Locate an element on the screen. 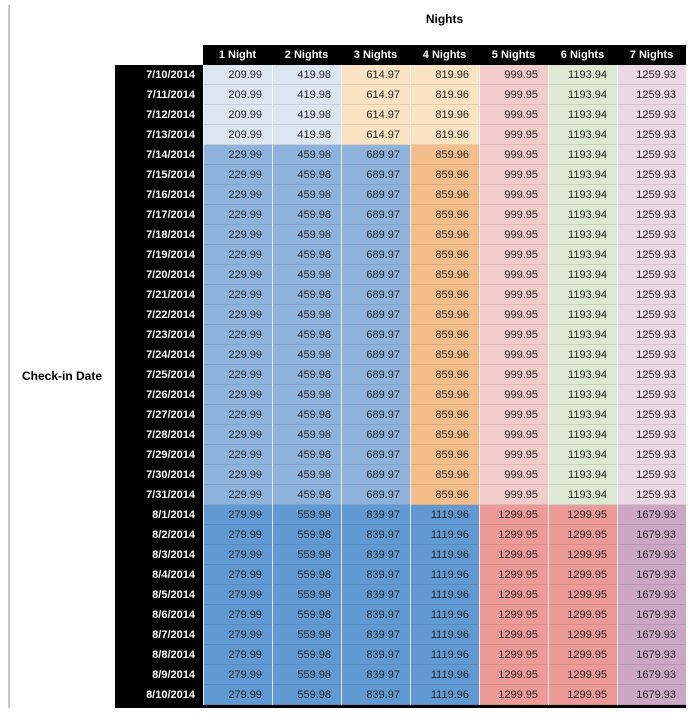 Image resolution: width=688 pixels, height=717 pixels. row-header-date: 8/9/2014 is located at coordinates (159, 675).